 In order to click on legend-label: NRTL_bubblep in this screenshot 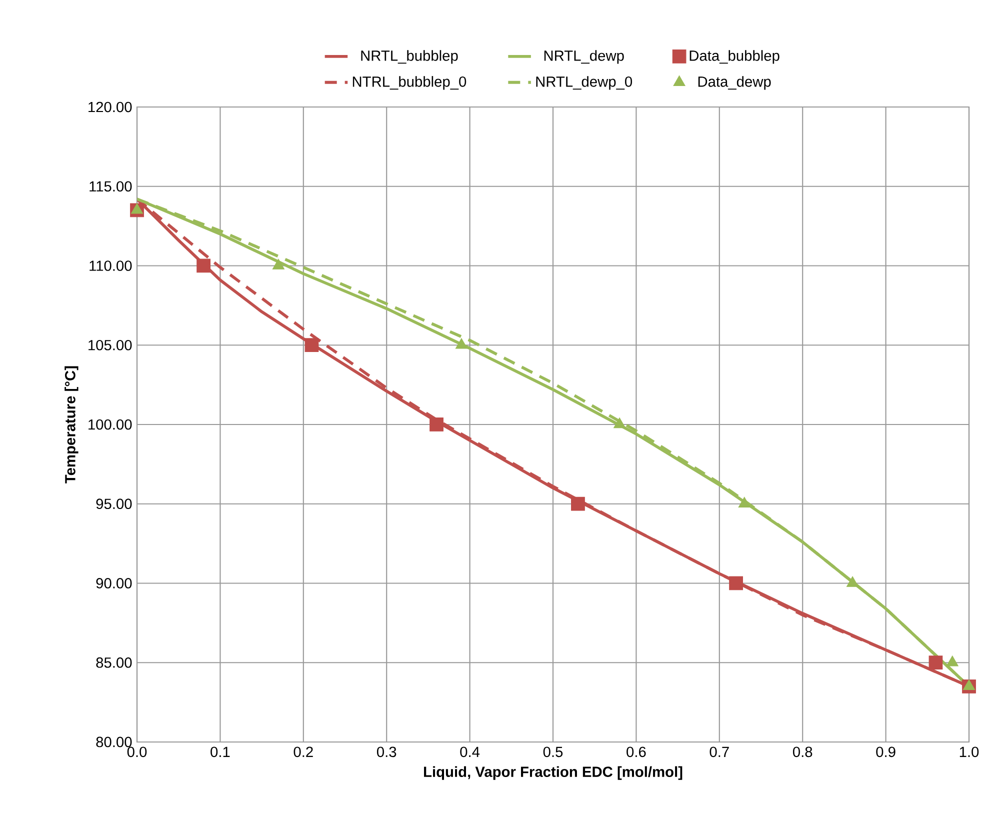, I will do `click(409, 57)`.